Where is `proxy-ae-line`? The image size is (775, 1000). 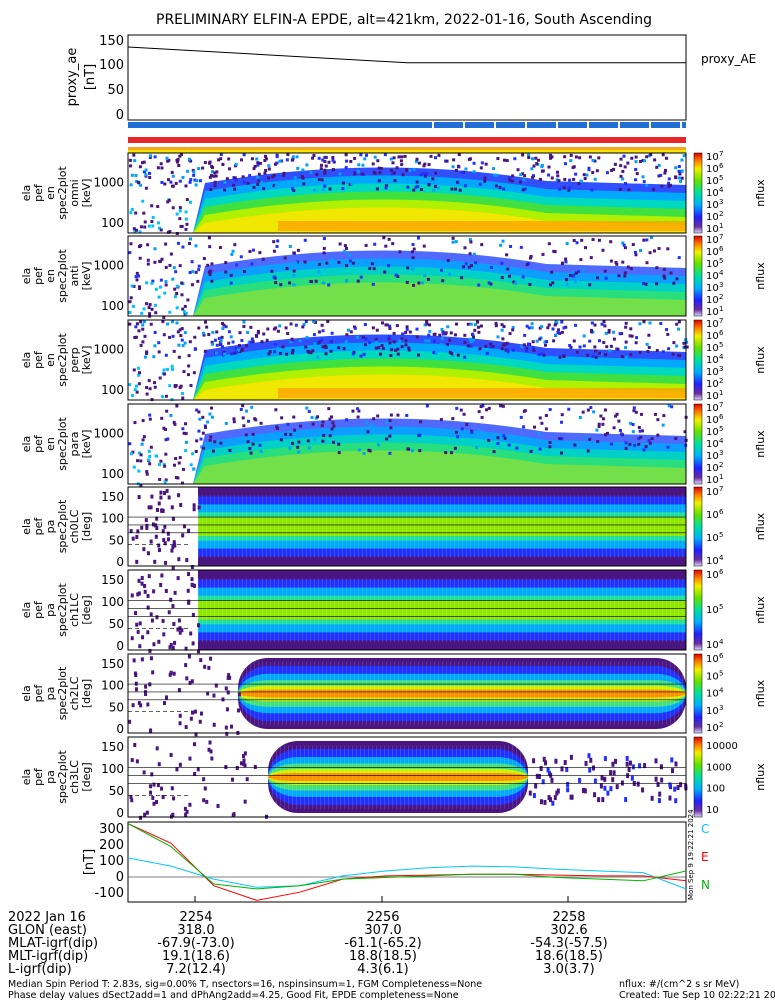
proxy-ae-line is located at coordinates (406, 55).